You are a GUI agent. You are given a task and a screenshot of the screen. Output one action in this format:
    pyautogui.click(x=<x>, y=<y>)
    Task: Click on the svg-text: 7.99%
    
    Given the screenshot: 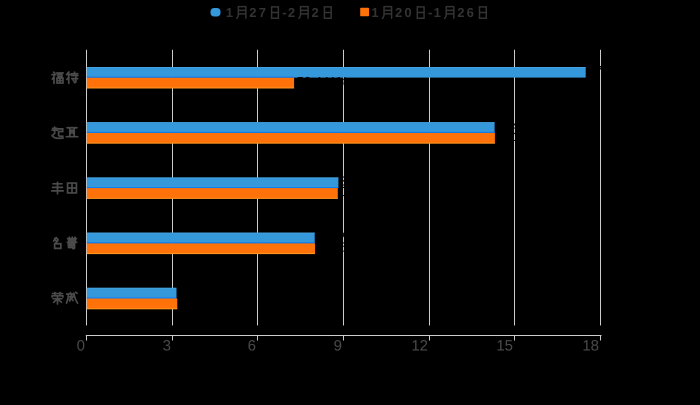 What is the action you would take?
    pyautogui.click(x=335, y=236)
    